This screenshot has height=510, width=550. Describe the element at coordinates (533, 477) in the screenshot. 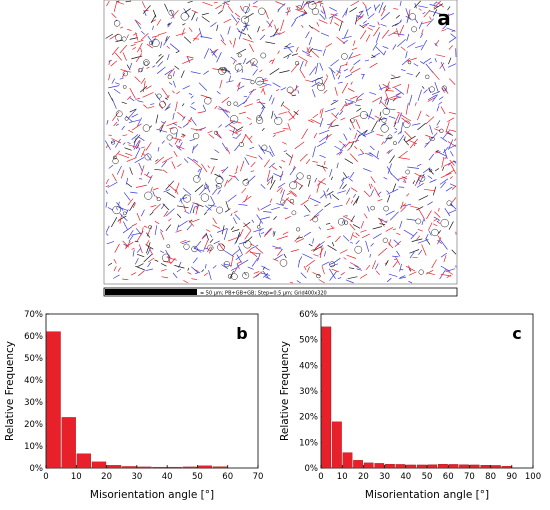

I see `x-tick-label: 100` at that location.